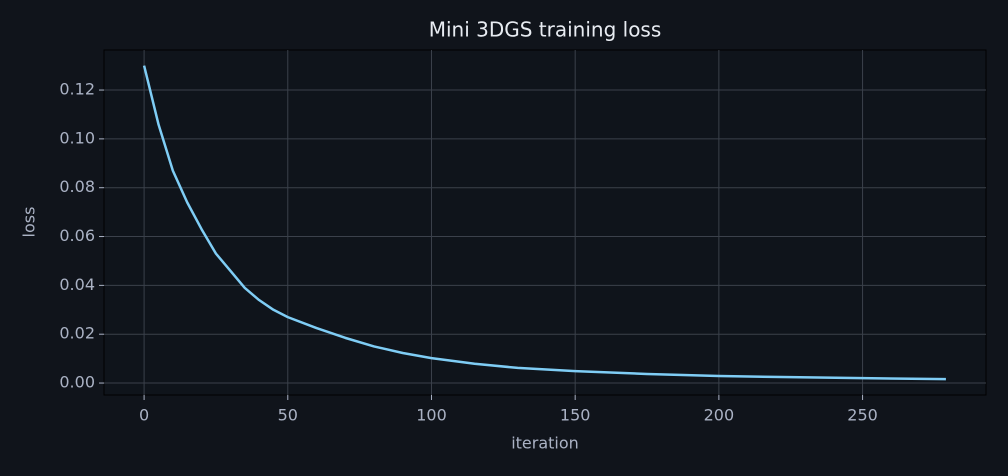 The height and width of the screenshot is (476, 1008). Describe the element at coordinates (545, 30) in the screenshot. I see `chart-title: Mini 3DGS training loss` at that location.